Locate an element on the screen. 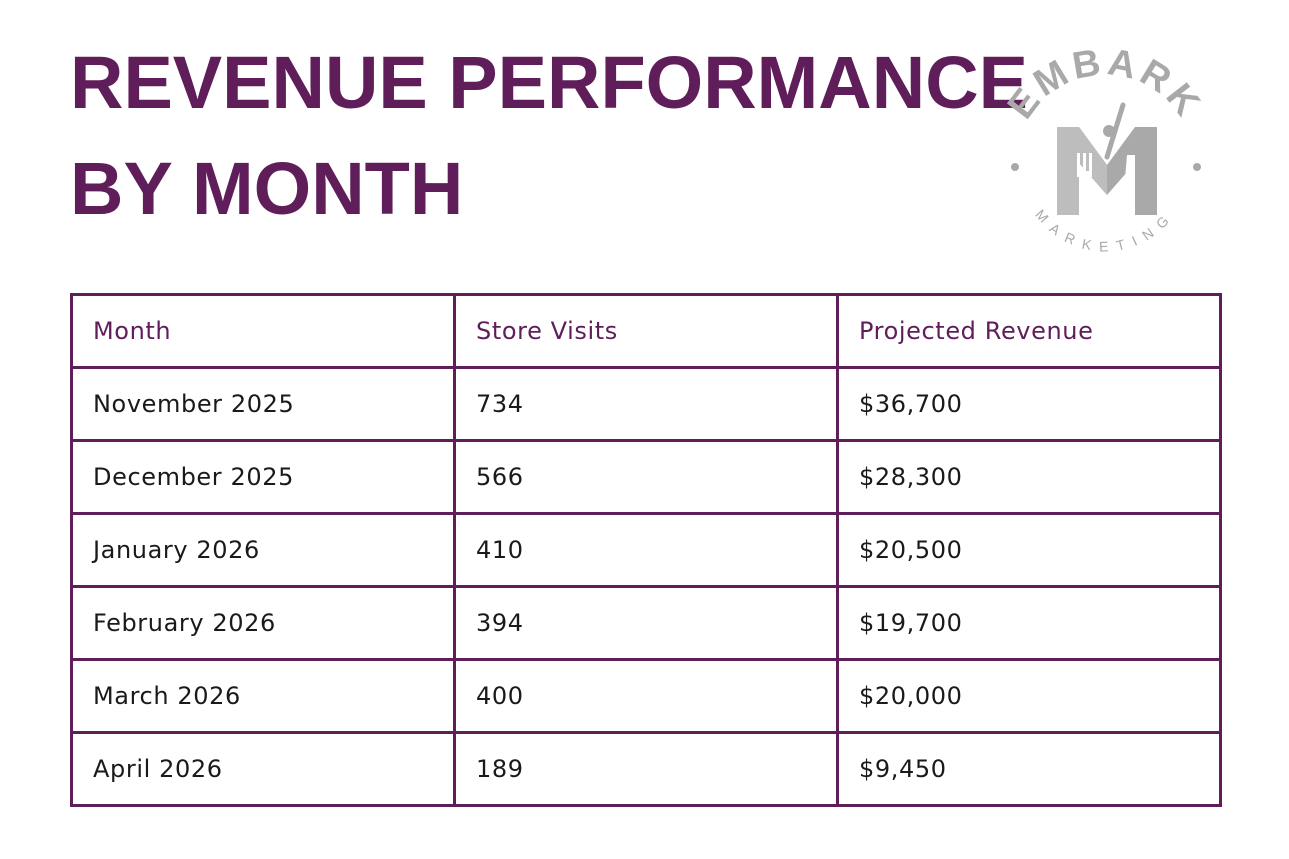  cell-month: December 2025 is located at coordinates (263, 477).